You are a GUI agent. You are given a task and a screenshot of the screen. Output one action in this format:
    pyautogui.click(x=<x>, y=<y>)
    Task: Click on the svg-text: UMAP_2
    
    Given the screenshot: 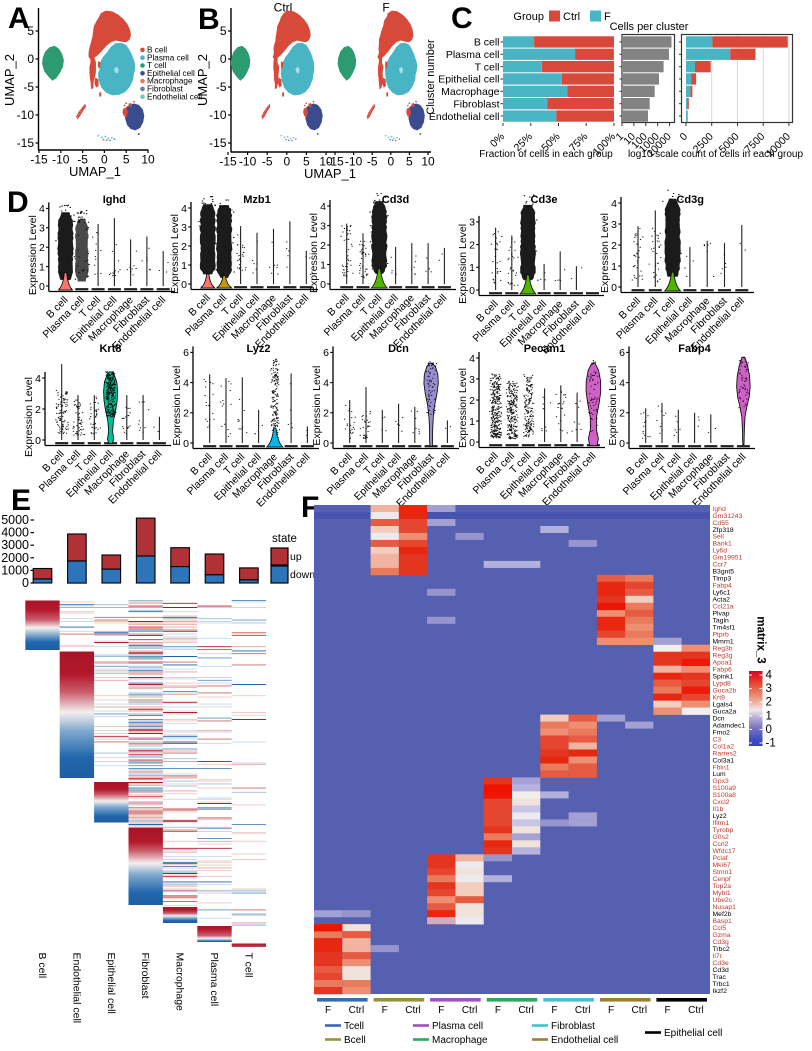 What is the action you would take?
    pyautogui.click(x=202, y=80)
    